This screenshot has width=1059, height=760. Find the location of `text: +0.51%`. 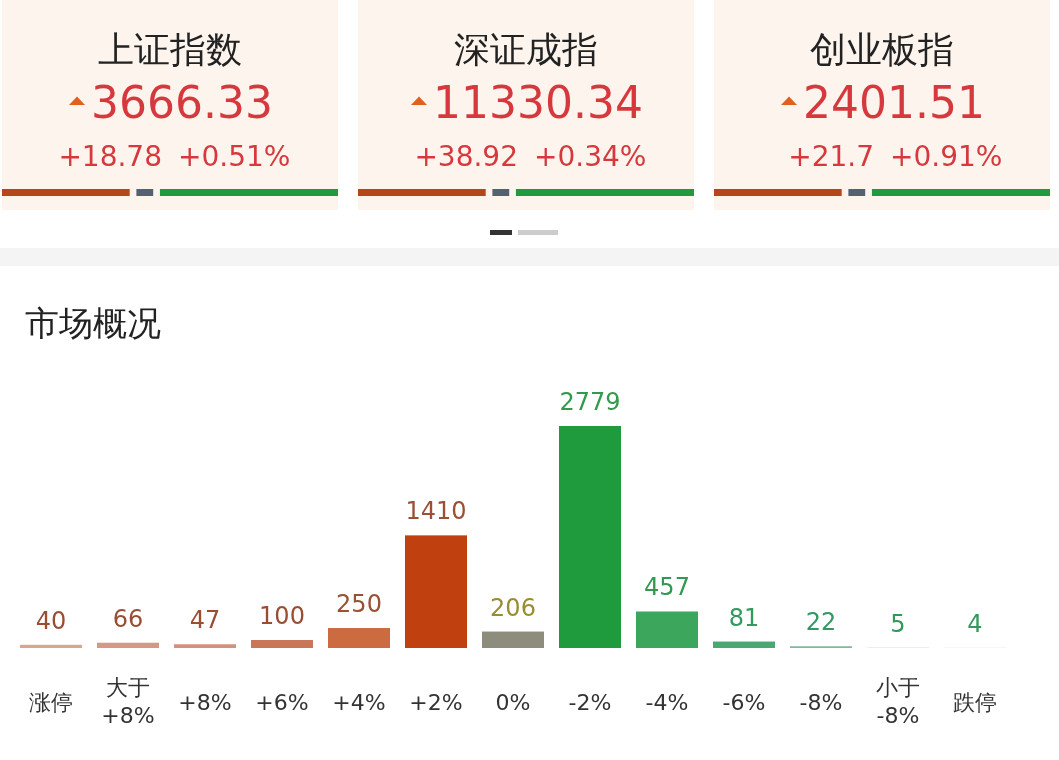

text: +0.51% is located at coordinates (234, 156).